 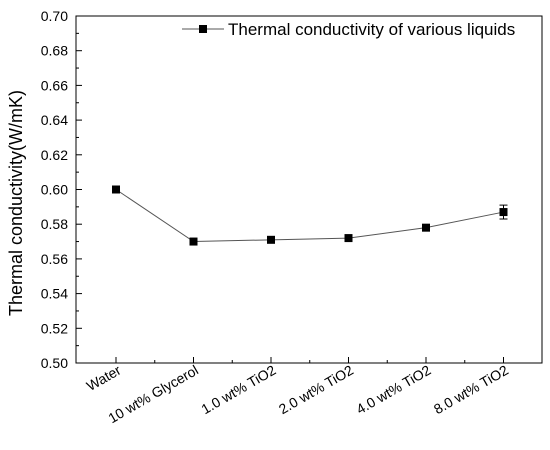 What do you see at coordinates (203, 29) in the screenshot?
I see `legend-marker` at bounding box center [203, 29].